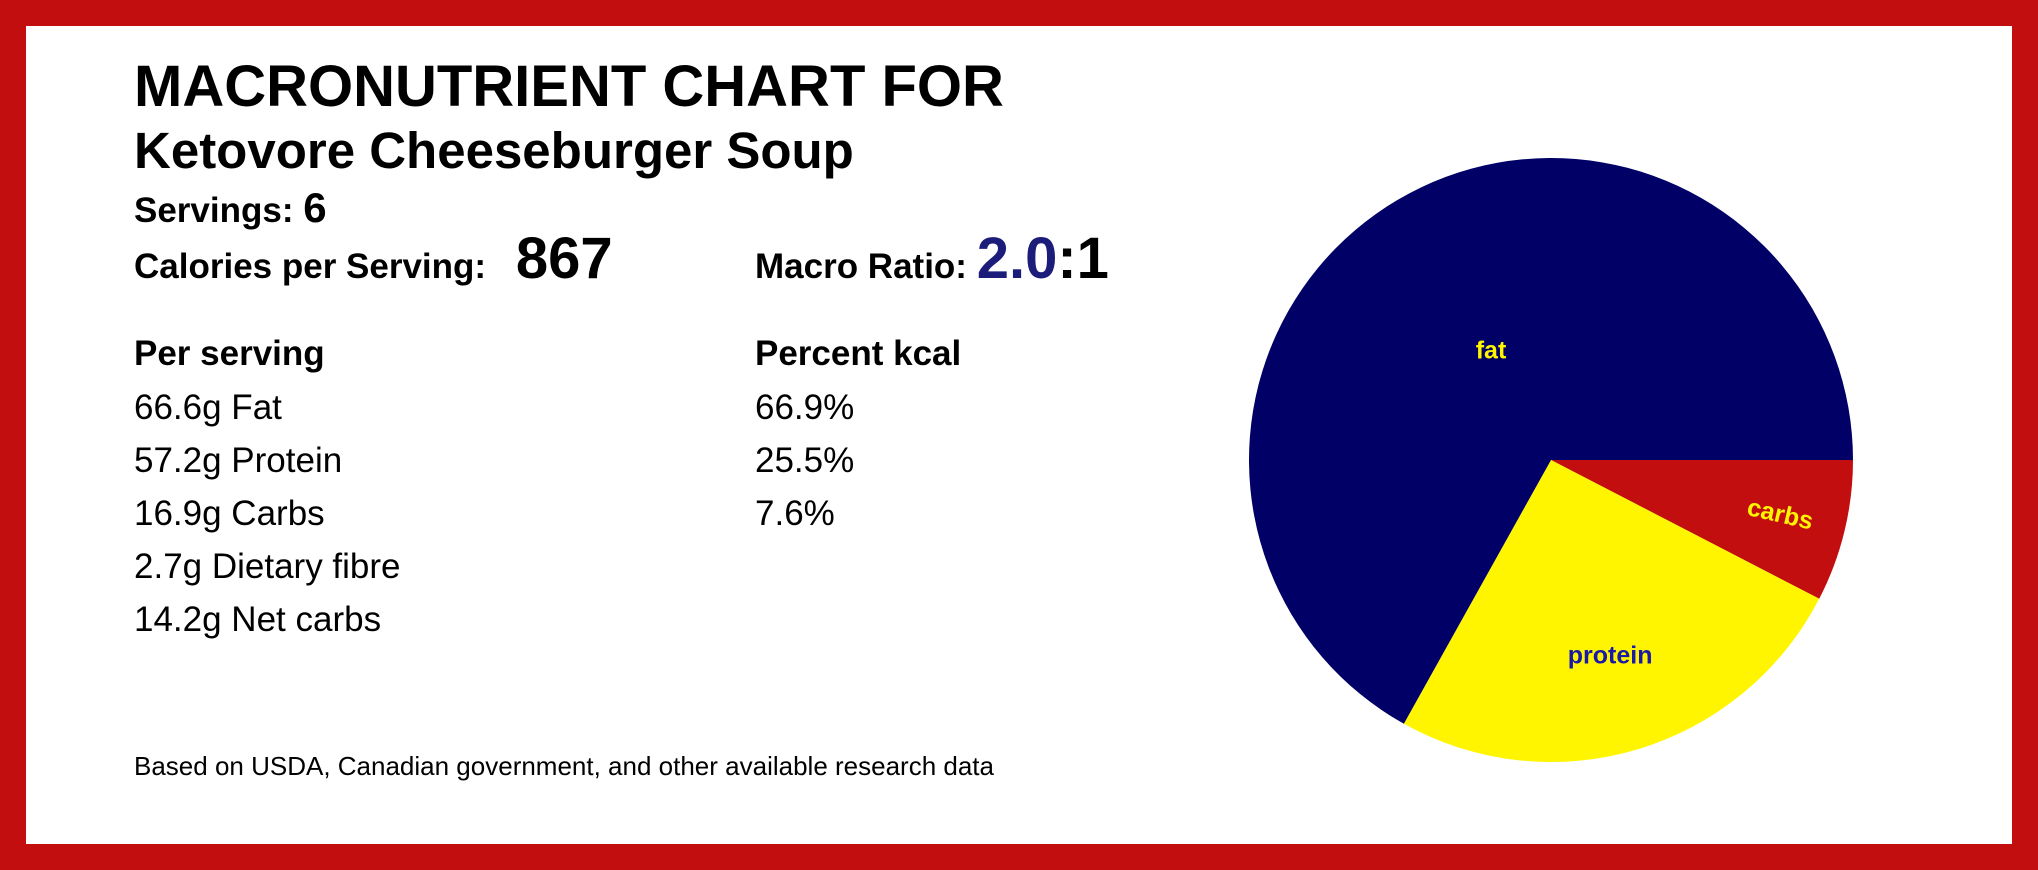 The height and width of the screenshot is (870, 2038). I want to click on chart-title: MACRONUTRIENT CHART FOR, so click(569, 86).